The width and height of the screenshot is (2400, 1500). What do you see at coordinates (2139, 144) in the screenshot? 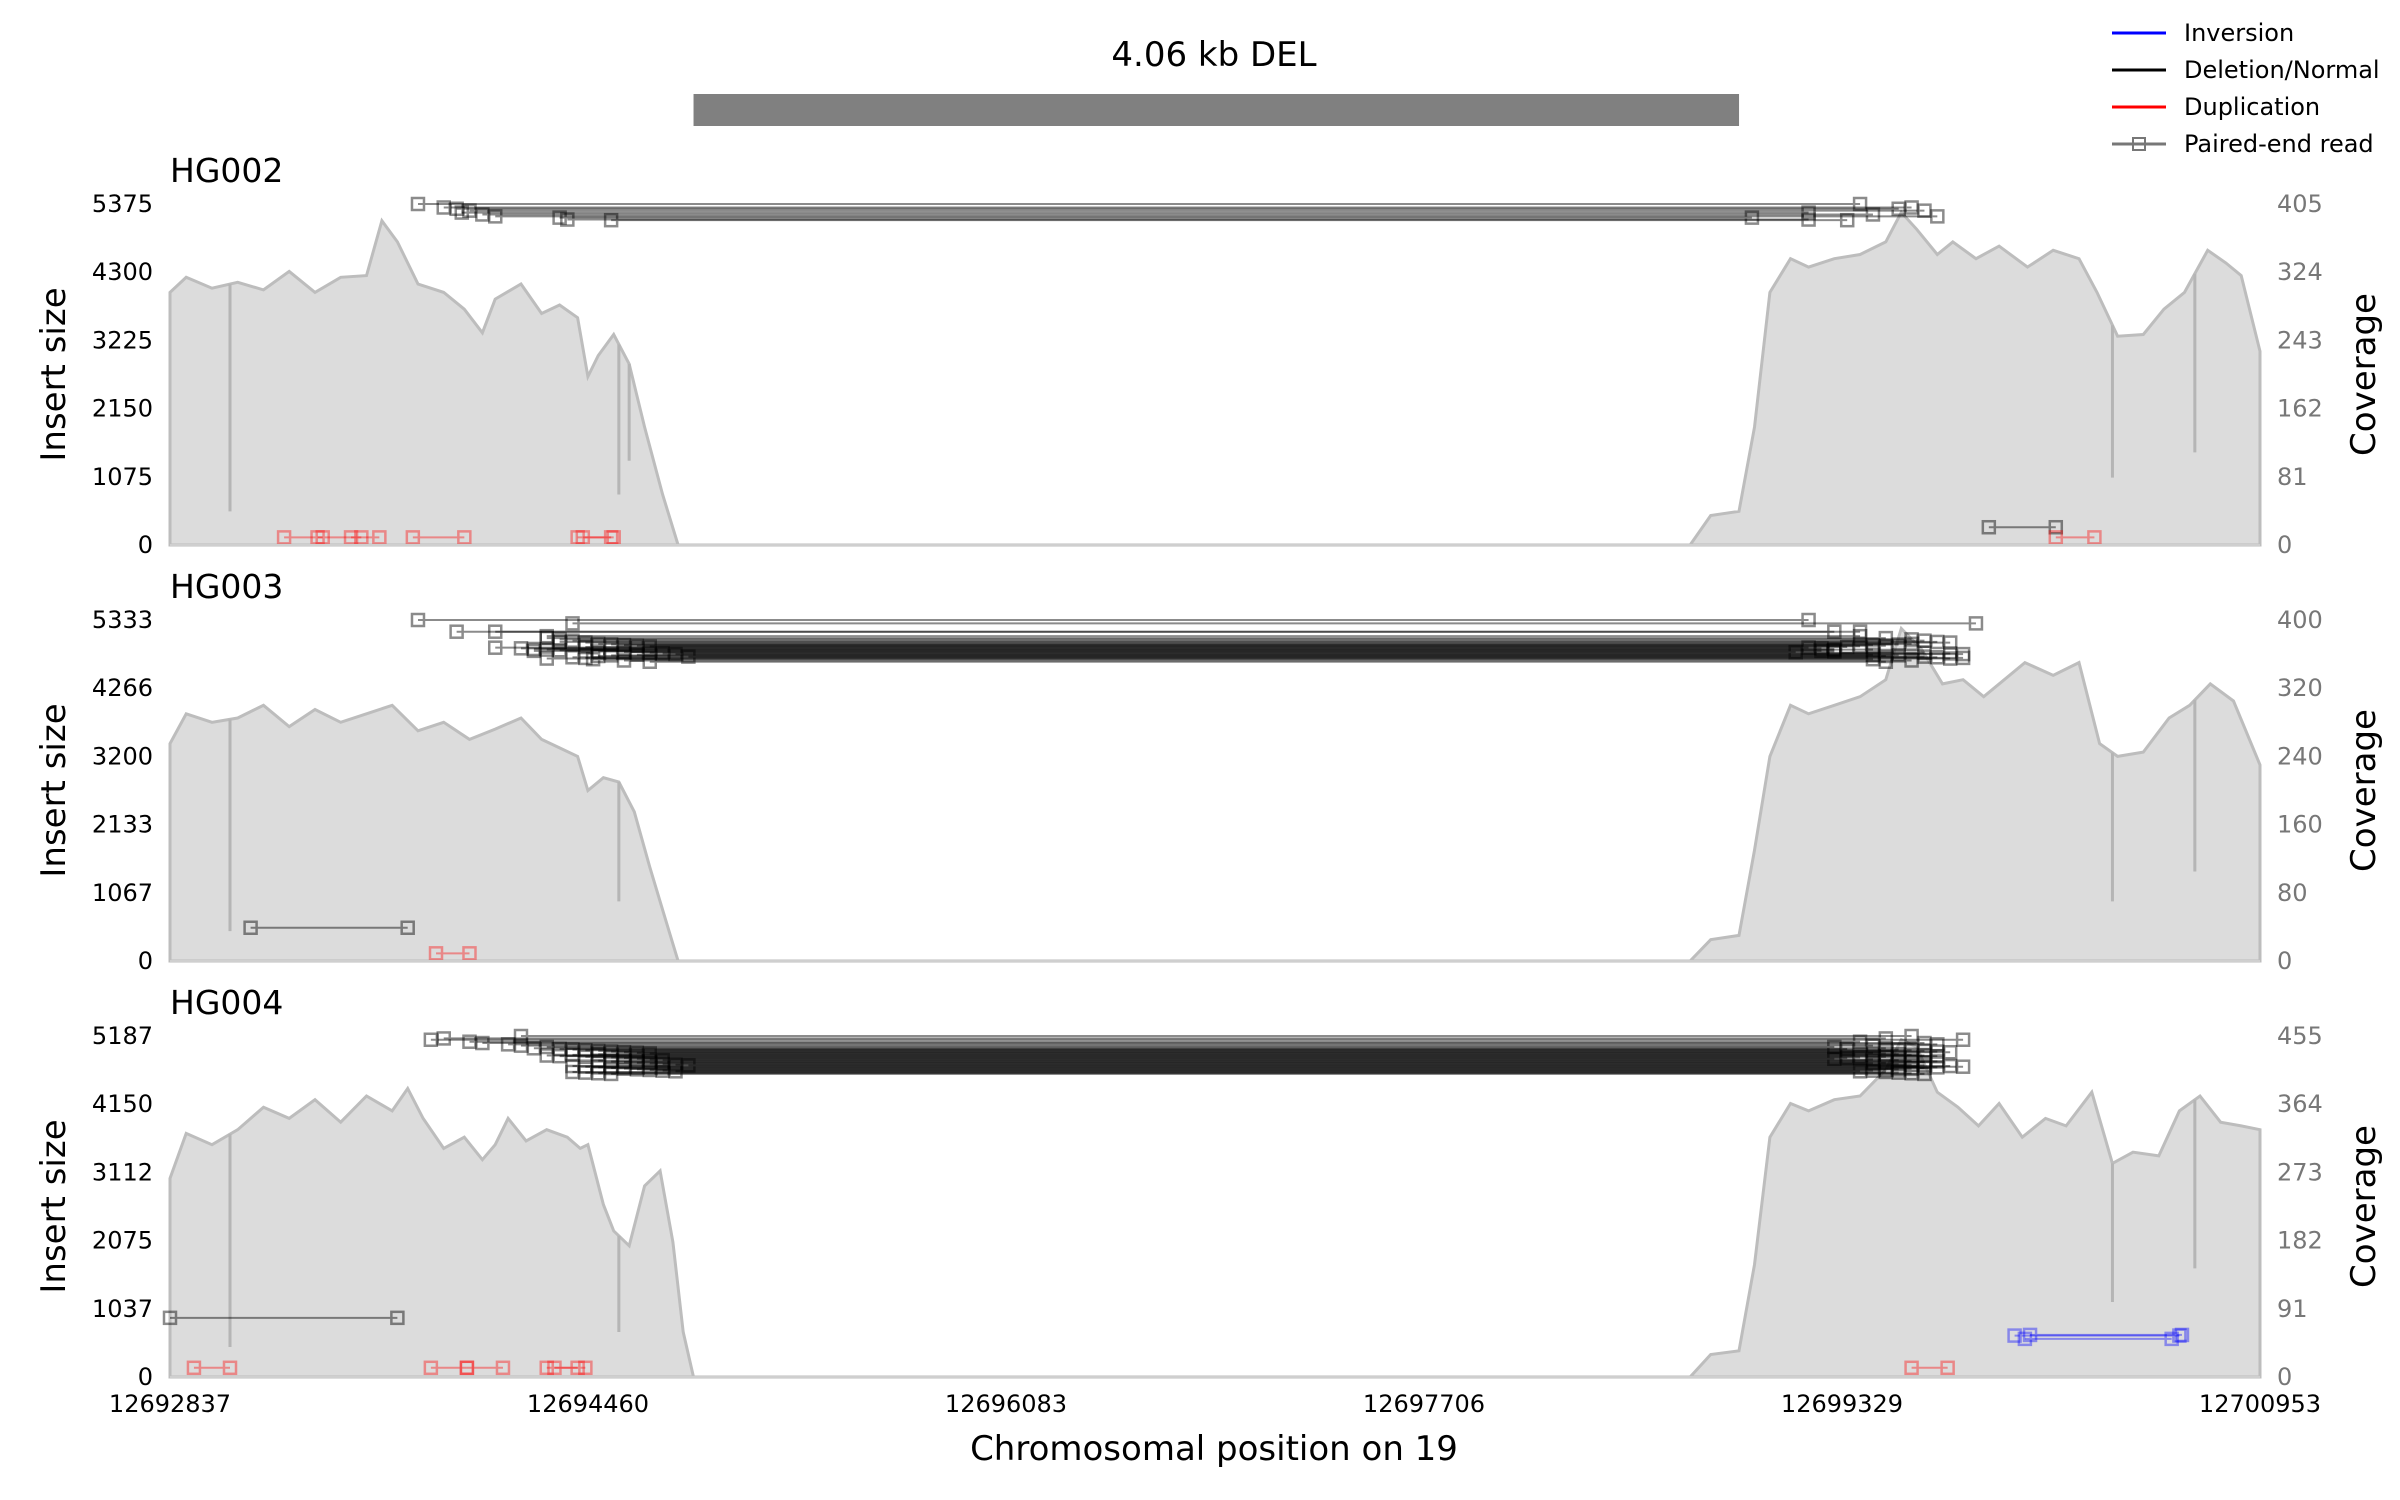
I see `legend-marker` at bounding box center [2139, 144].